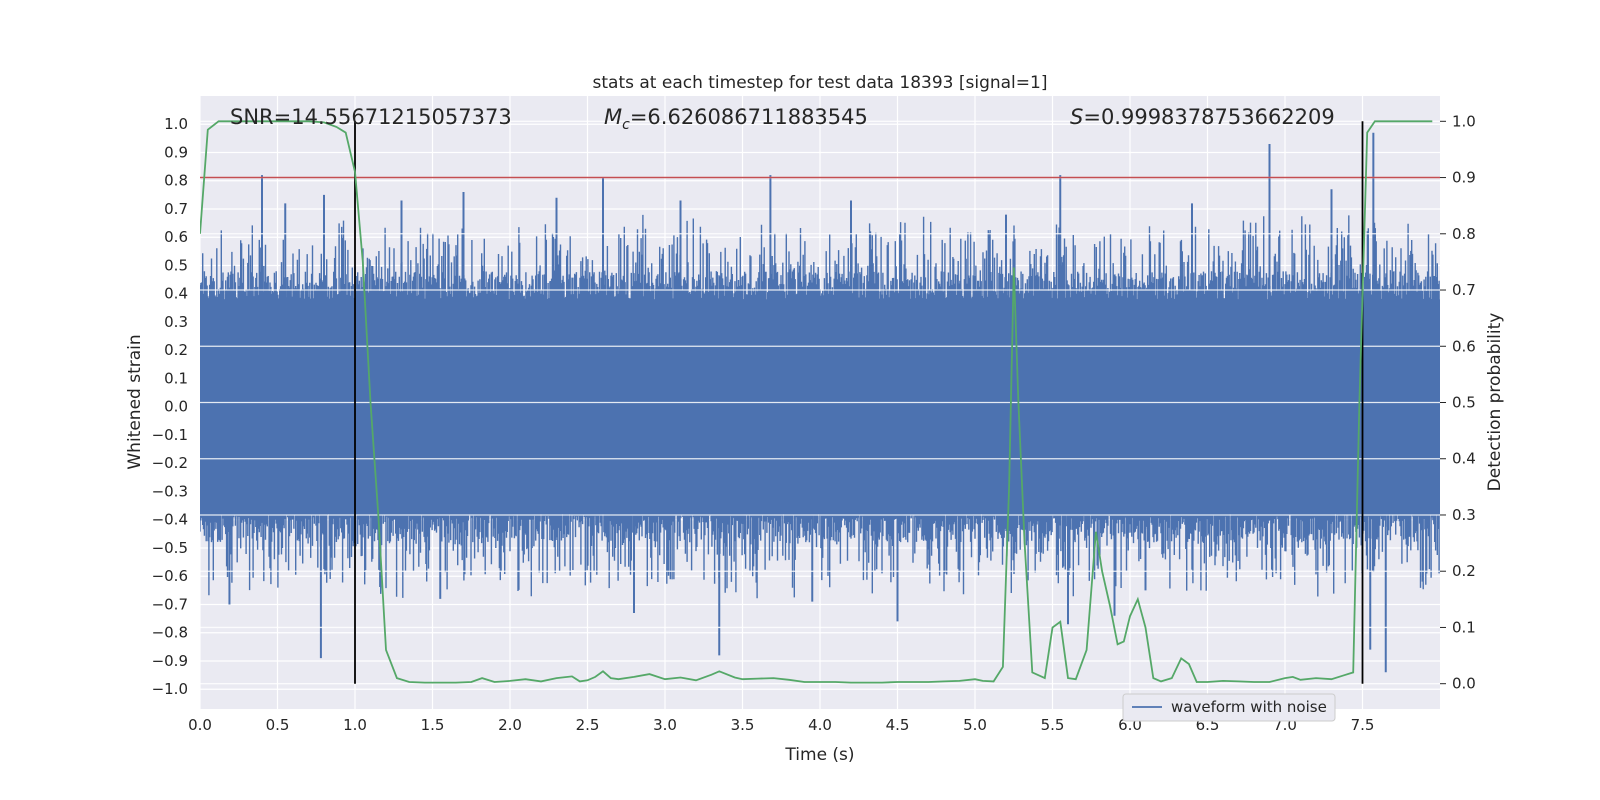 The width and height of the screenshot is (1600, 800). What do you see at coordinates (588, 725) in the screenshot?
I see `x-tick-label: 2.5` at bounding box center [588, 725].